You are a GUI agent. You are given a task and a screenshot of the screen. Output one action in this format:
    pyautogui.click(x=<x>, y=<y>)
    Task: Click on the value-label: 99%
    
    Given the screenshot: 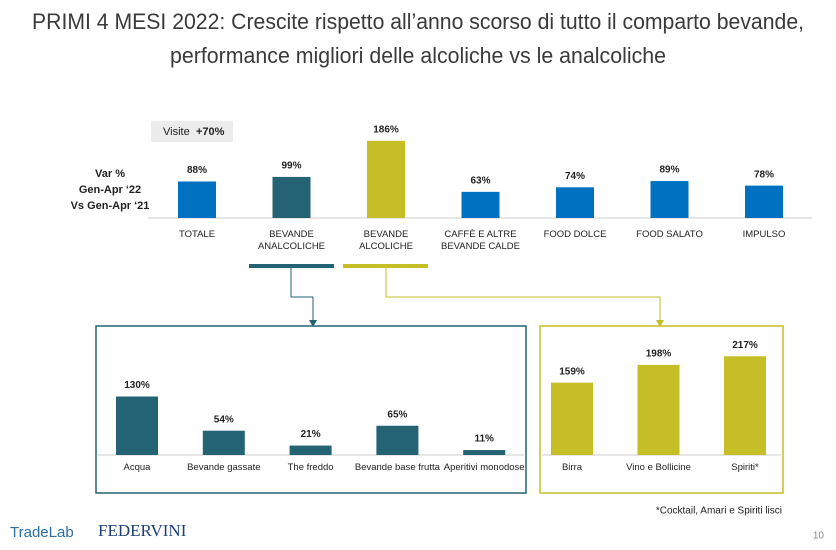 What is the action you would take?
    pyautogui.click(x=291, y=166)
    